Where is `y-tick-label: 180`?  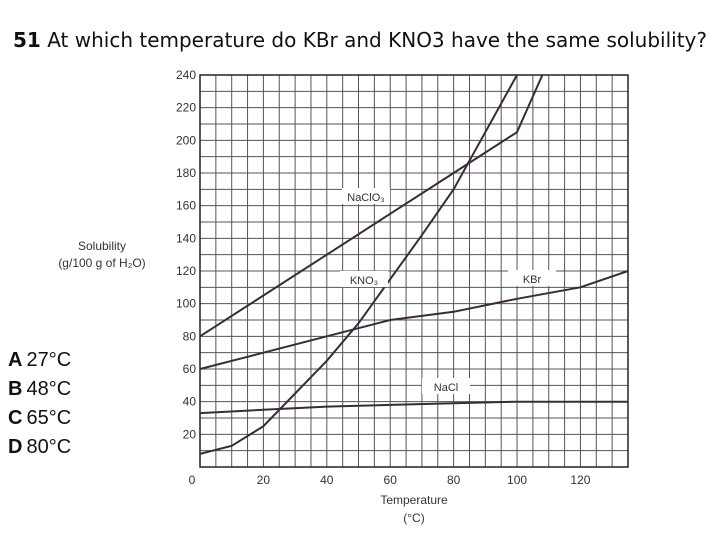 y-tick-label: 180 is located at coordinates (186, 173).